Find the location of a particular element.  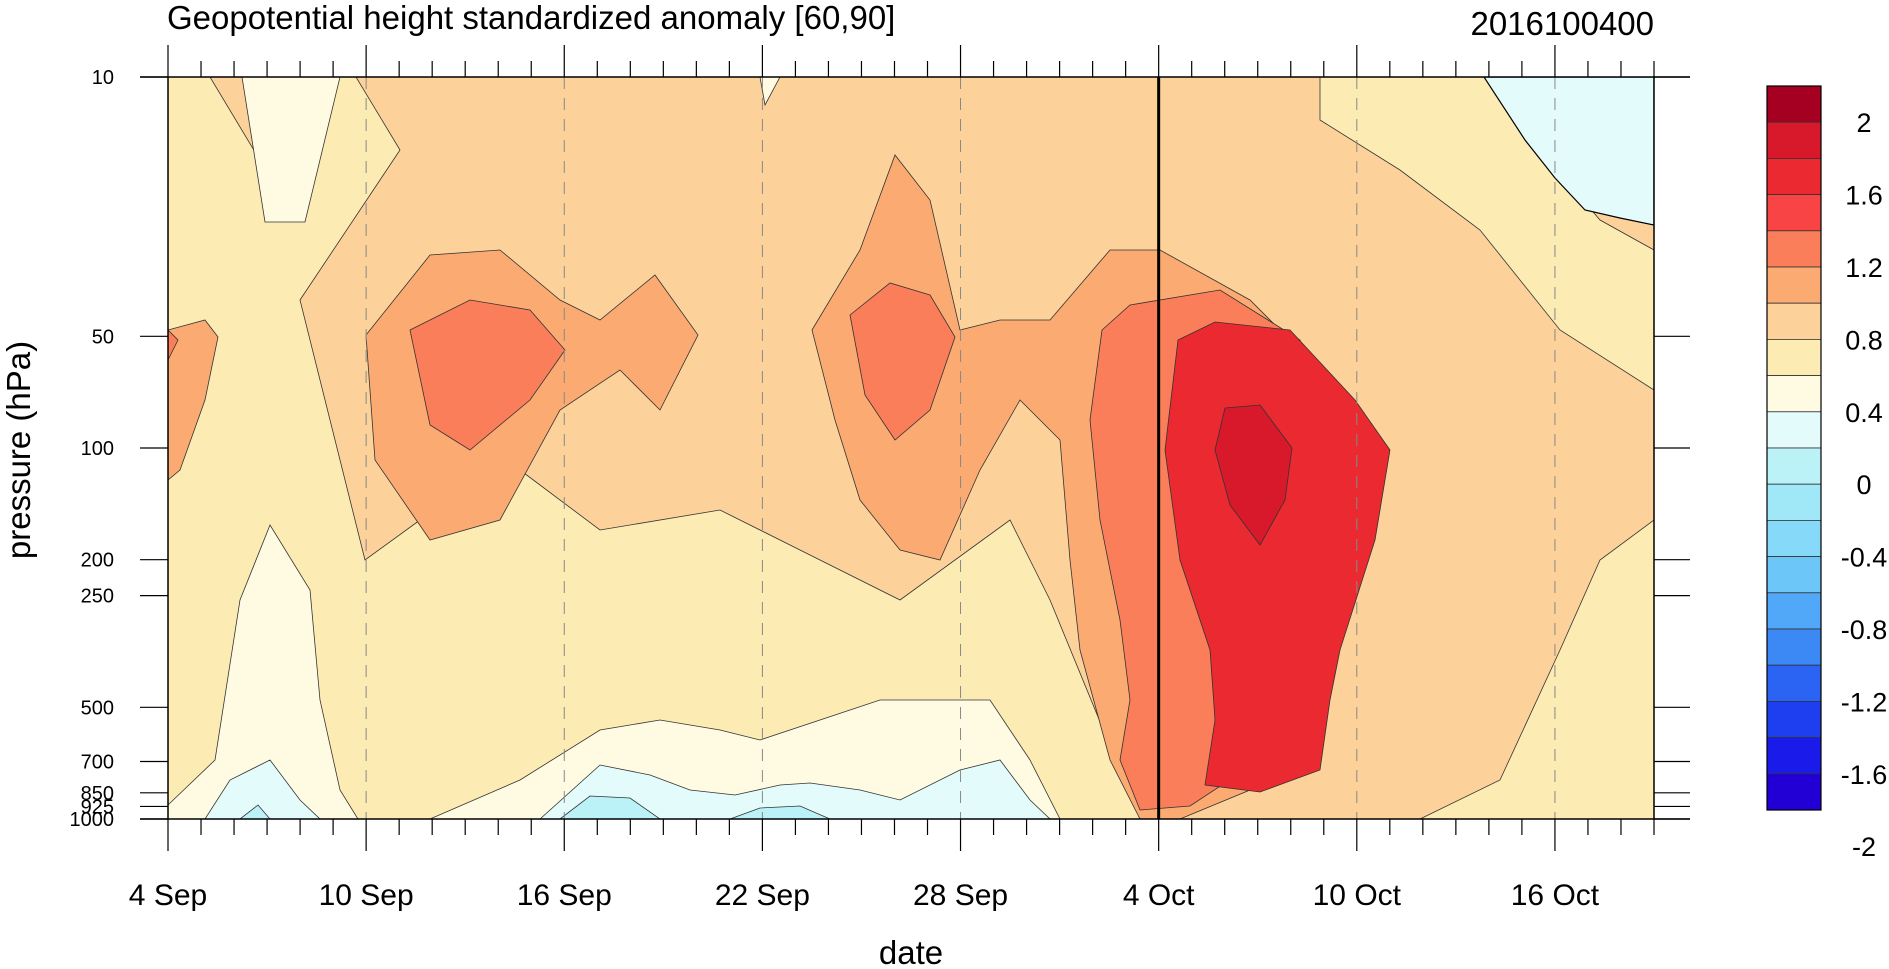

x-tick-label: 28 Sep is located at coordinates (960, 895).